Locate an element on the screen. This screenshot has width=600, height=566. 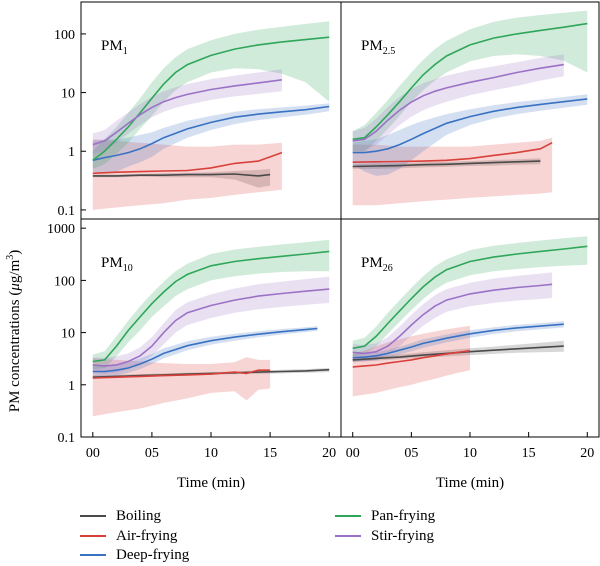
band-pm10-deep-frying is located at coordinates (205, 352).